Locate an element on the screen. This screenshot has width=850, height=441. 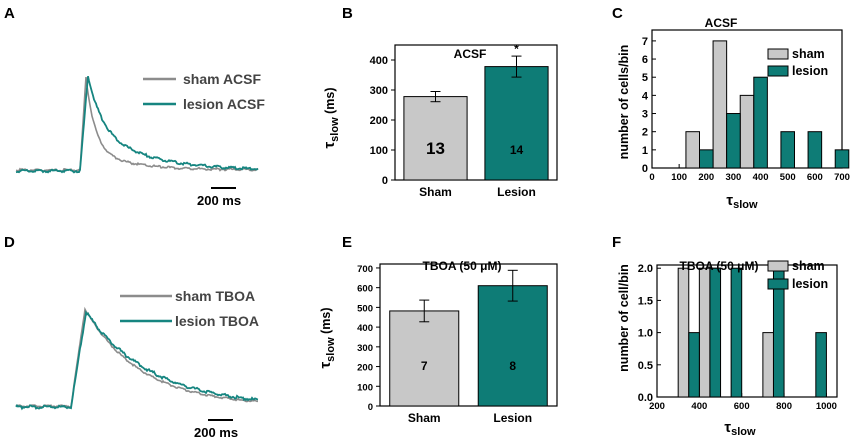
x-axis-title-f: τslow is located at coordinates (740, 428).